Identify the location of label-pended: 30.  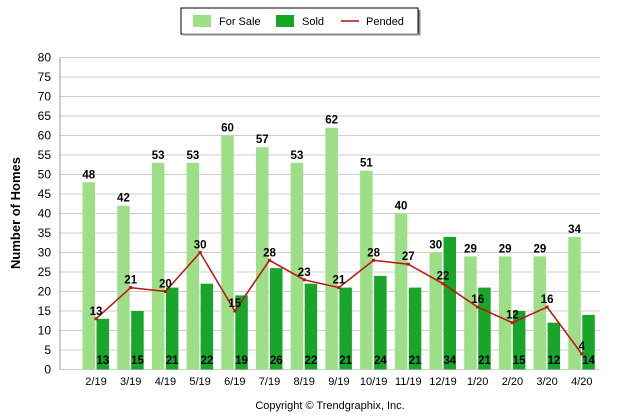
(200, 246).